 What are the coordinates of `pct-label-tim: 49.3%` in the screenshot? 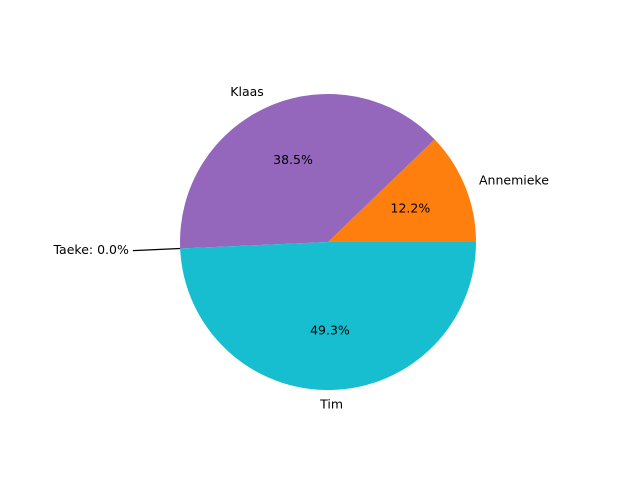 It's located at (330, 329).